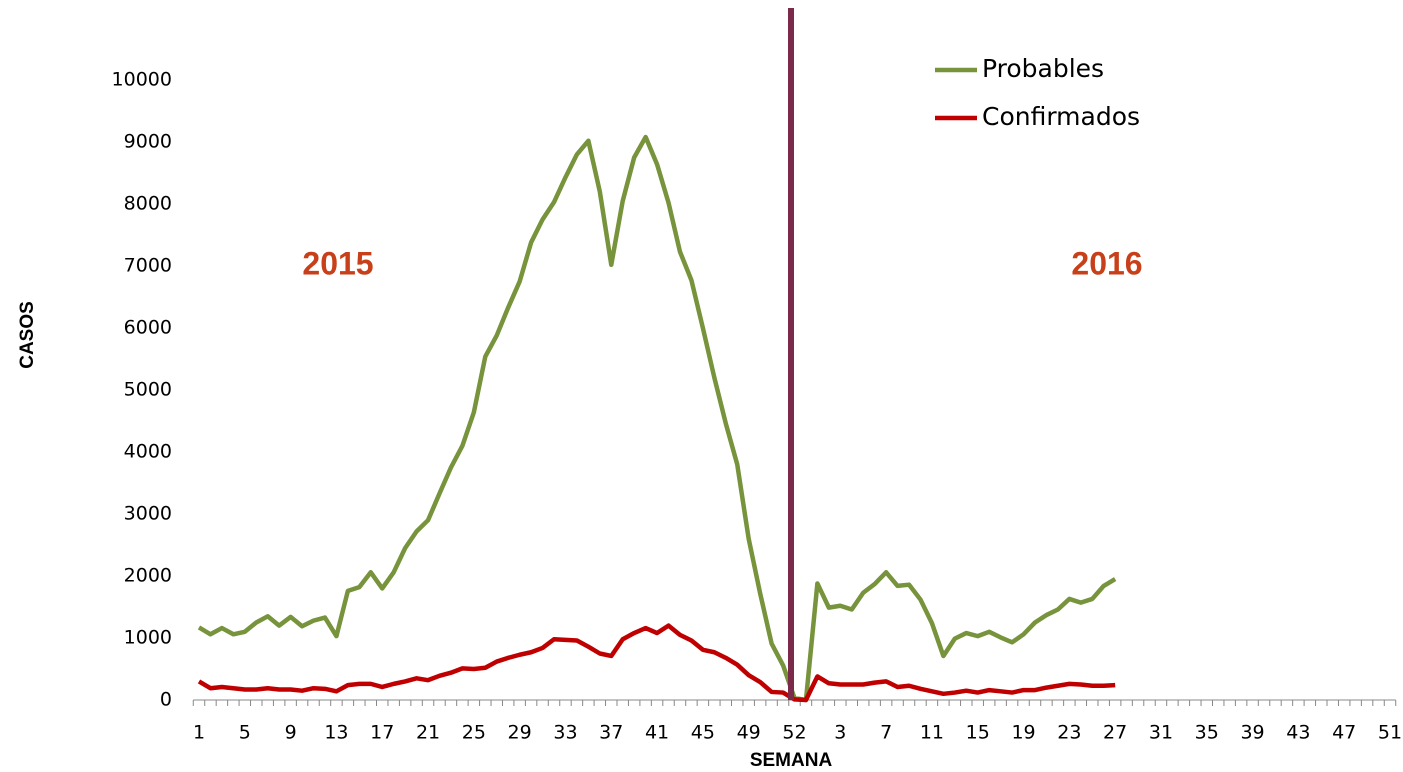  What do you see at coordinates (1069, 733) in the screenshot?
I see `x-tick-label: 23` at bounding box center [1069, 733].